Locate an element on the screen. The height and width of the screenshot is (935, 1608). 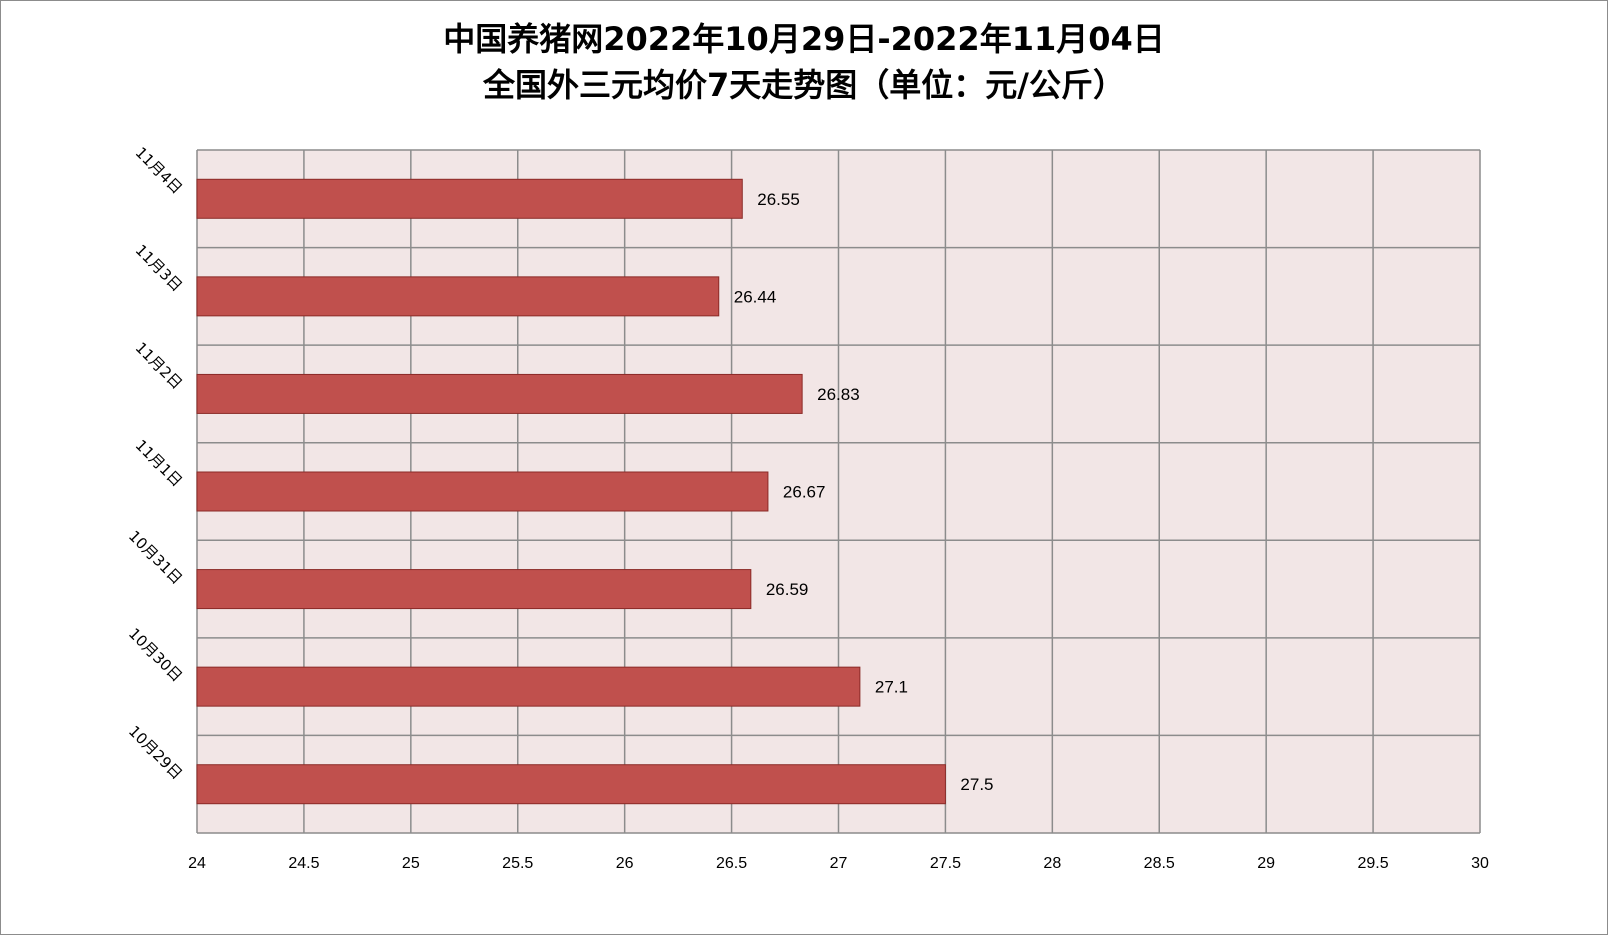
x-tick-label-3: 25.5 is located at coordinates (517, 863).